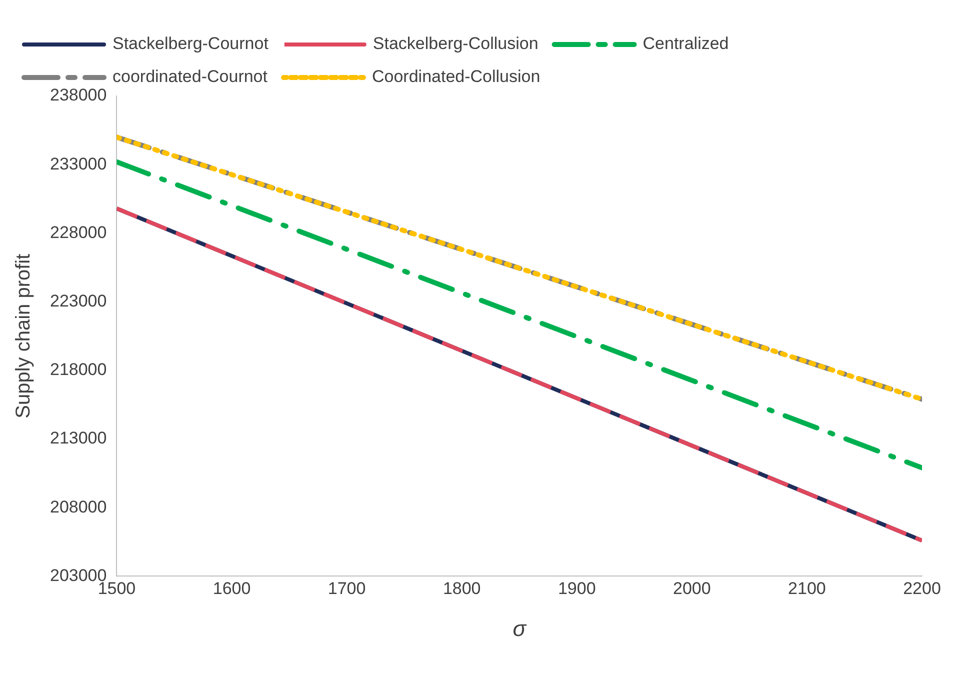 This screenshot has width=956, height=677. Describe the element at coordinates (78, 370) in the screenshot. I see `y-tick-label: 218000` at that location.